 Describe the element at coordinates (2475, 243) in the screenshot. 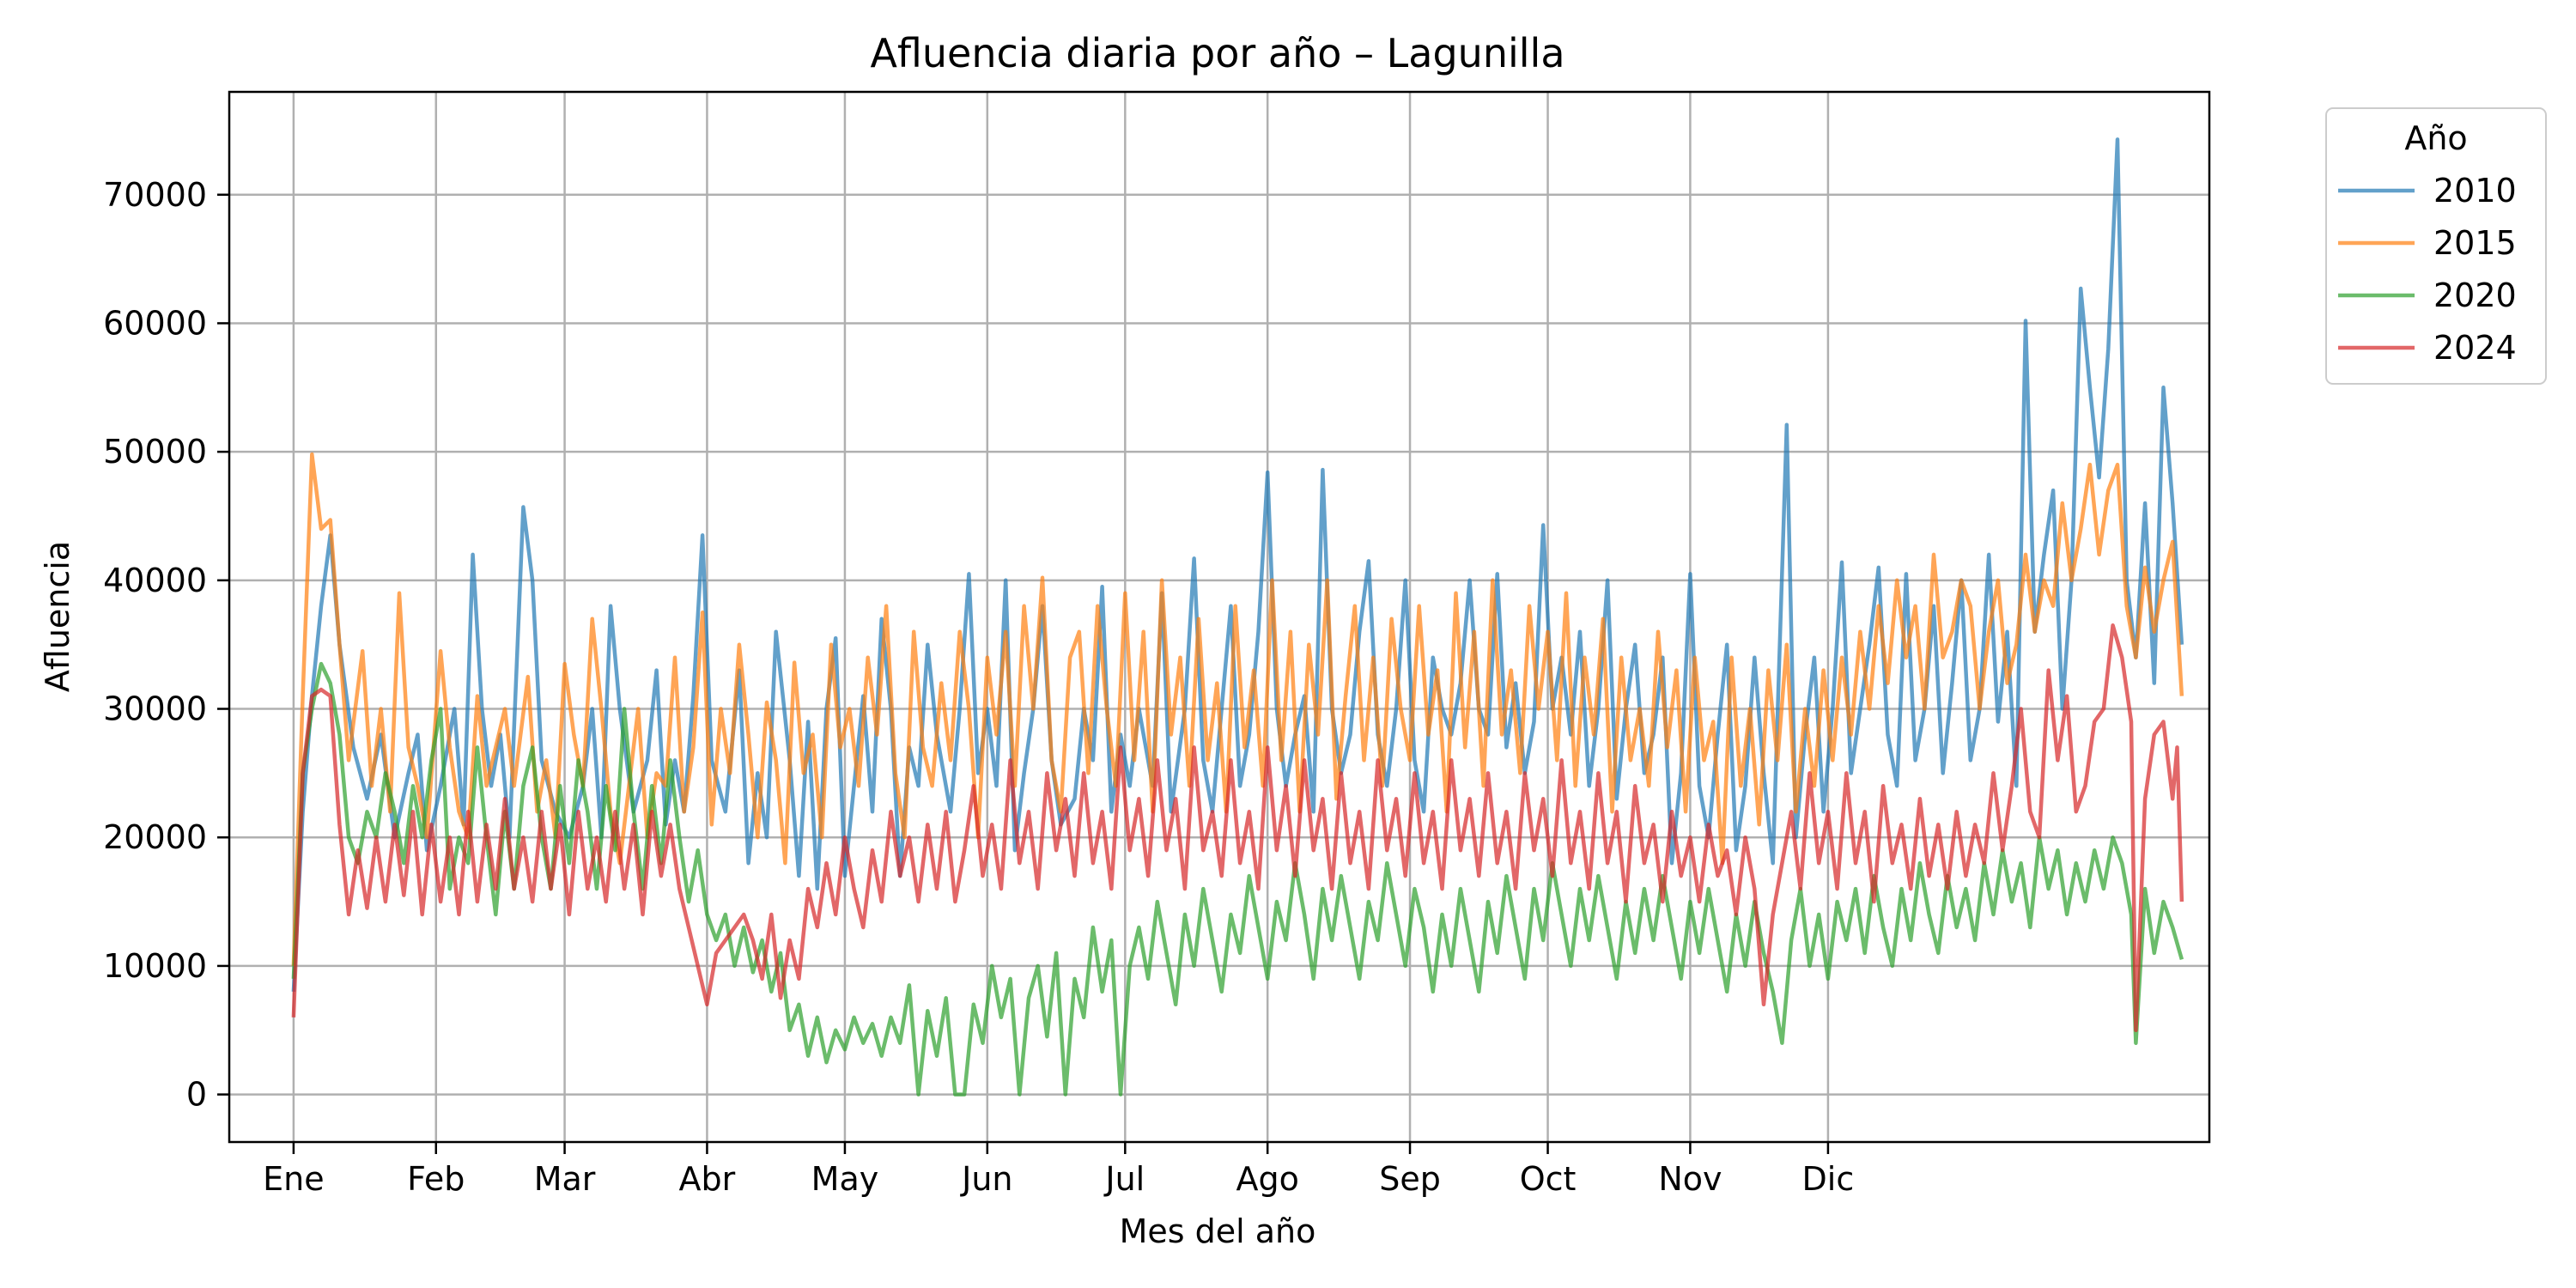

I see `legend-label-2015: 2015` at that location.